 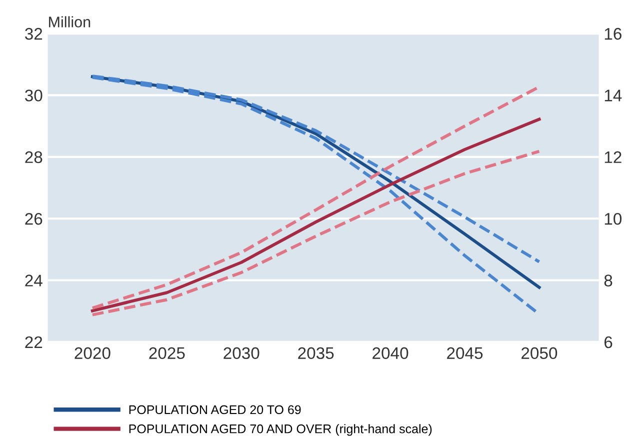 What do you see at coordinates (465, 353) in the screenshot?
I see `x-tick-label: 2045` at bounding box center [465, 353].